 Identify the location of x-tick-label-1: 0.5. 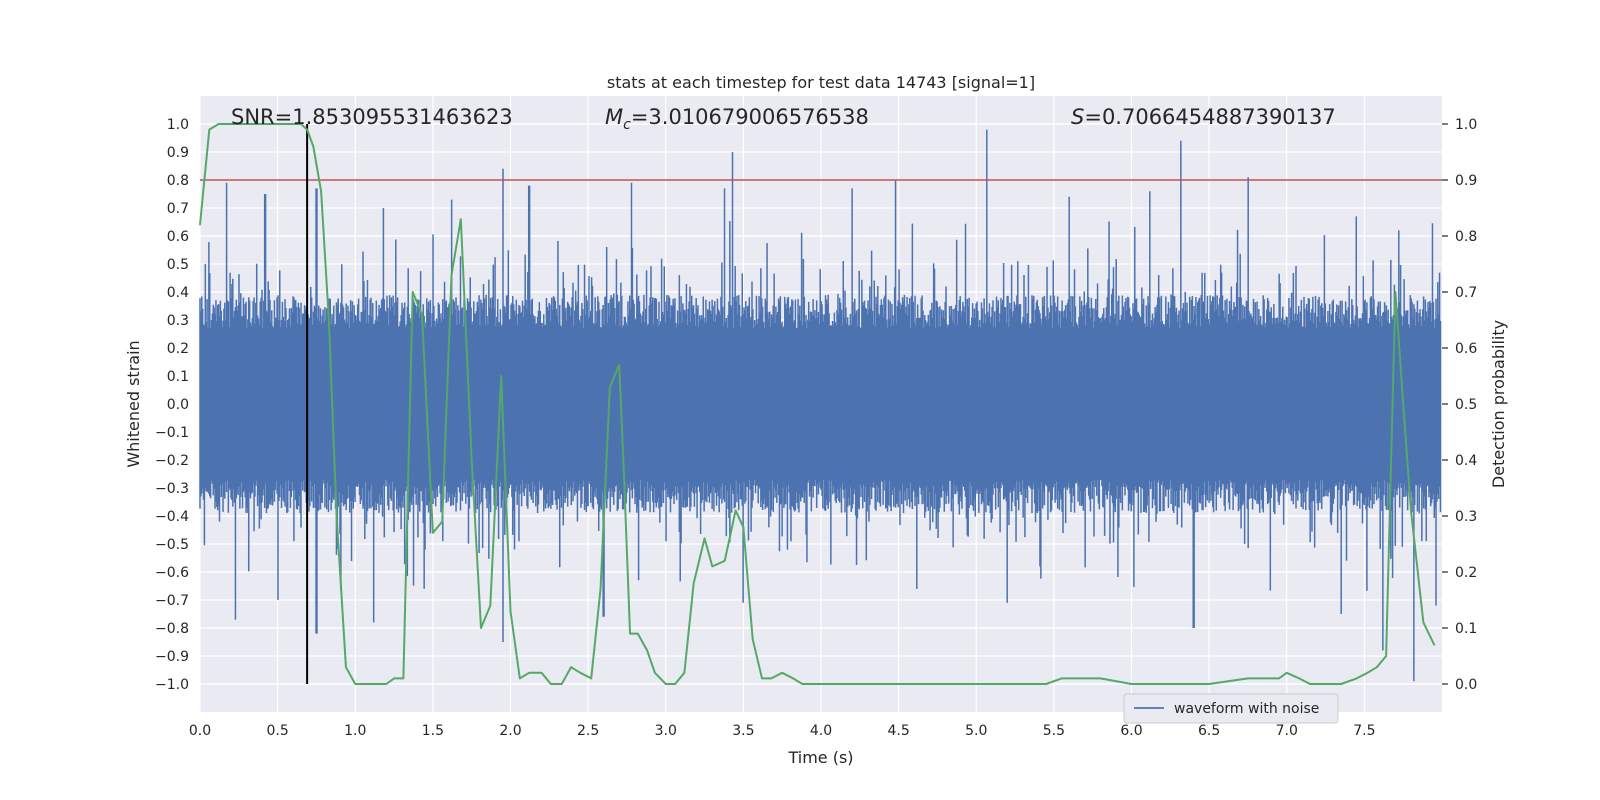
(277, 731).